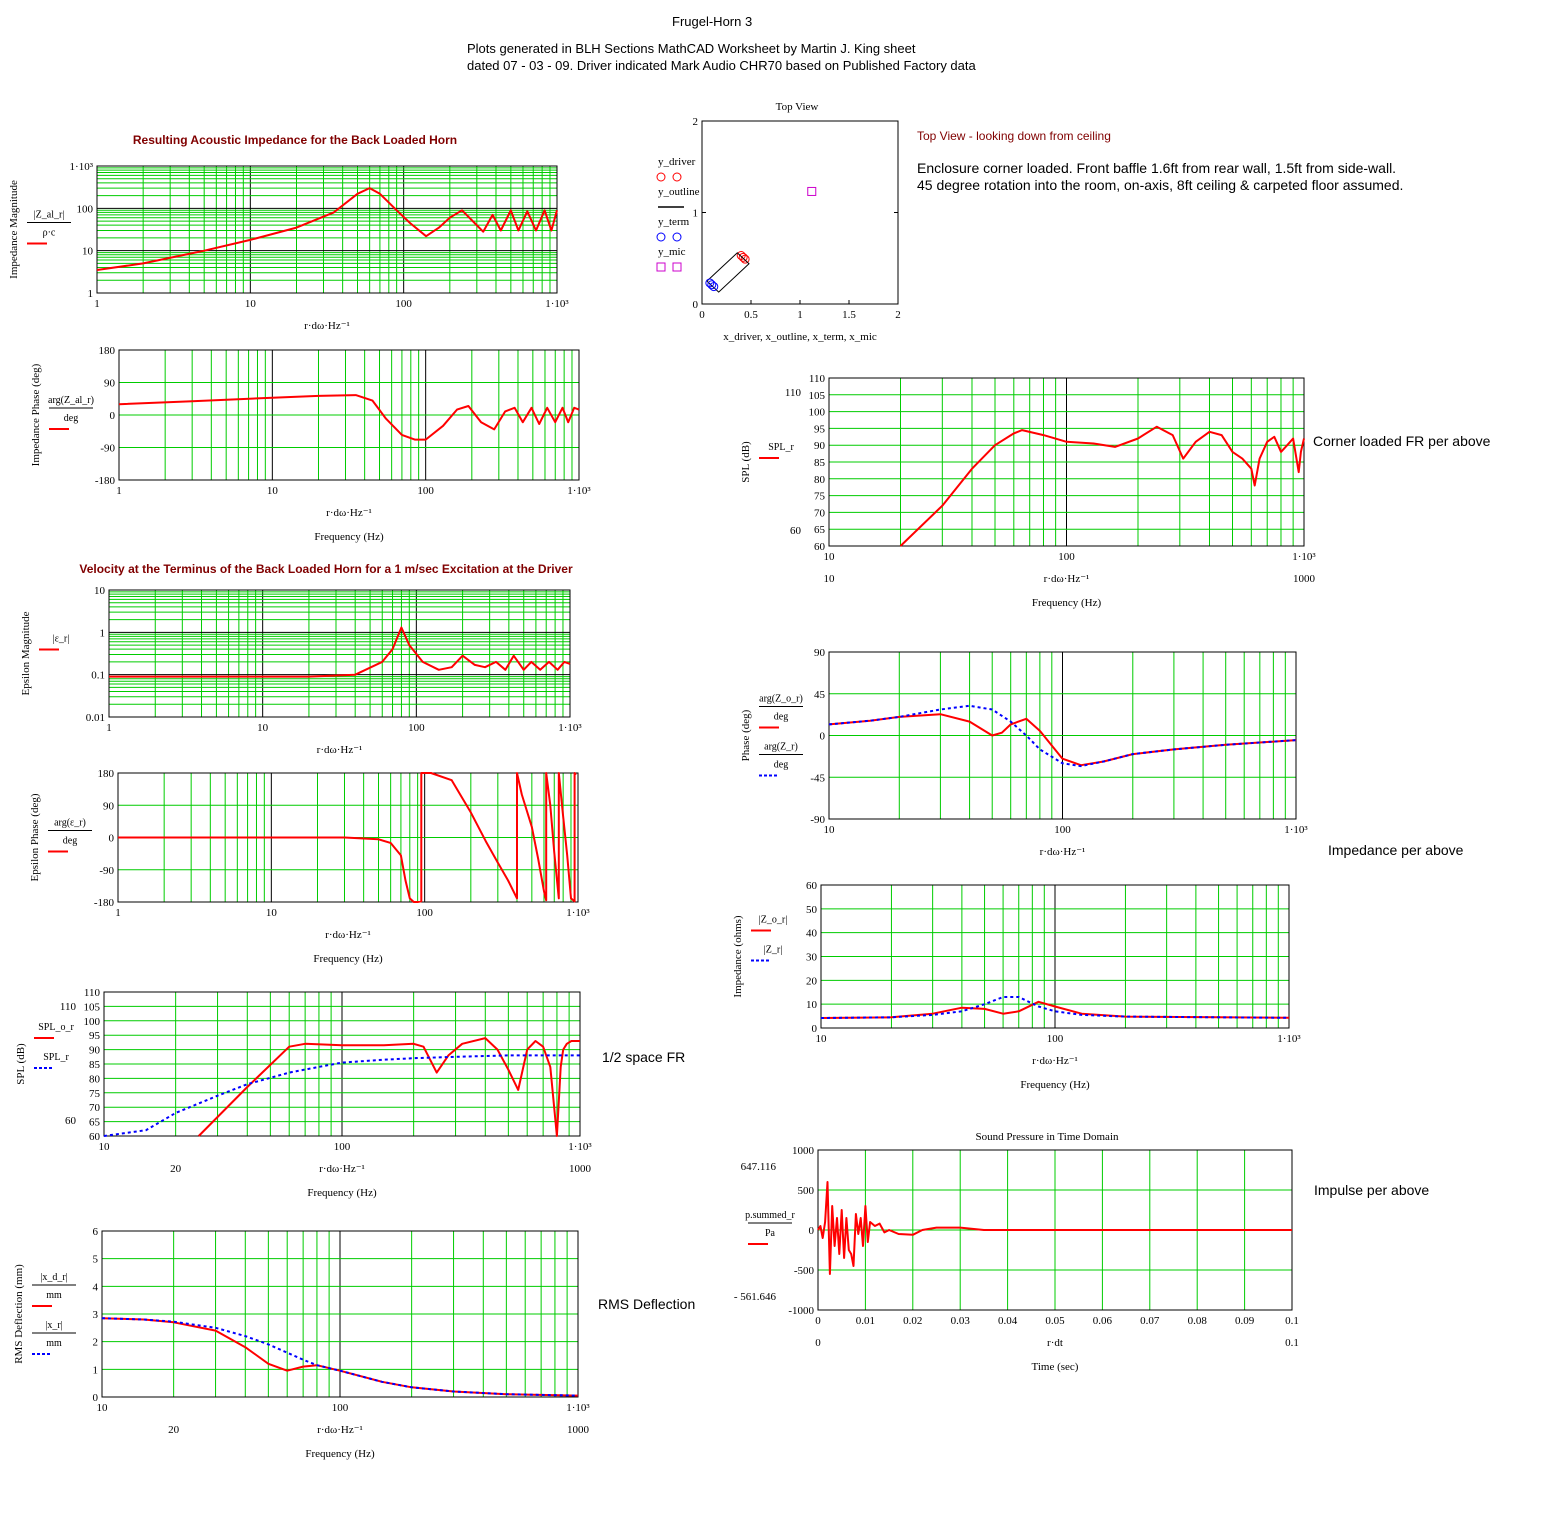  Describe the element at coordinates (1008, 1321) in the screenshot. I see `x-tick-label: 0.04` at that location.